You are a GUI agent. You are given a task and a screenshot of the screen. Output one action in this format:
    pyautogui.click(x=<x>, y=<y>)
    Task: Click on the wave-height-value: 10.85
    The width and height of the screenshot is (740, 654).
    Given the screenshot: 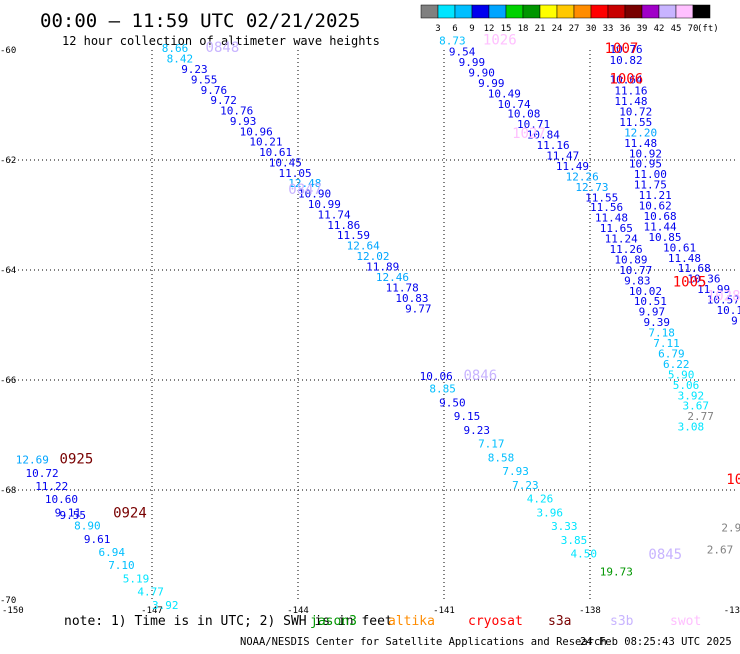 What is the action you would take?
    pyautogui.click(x=664, y=237)
    